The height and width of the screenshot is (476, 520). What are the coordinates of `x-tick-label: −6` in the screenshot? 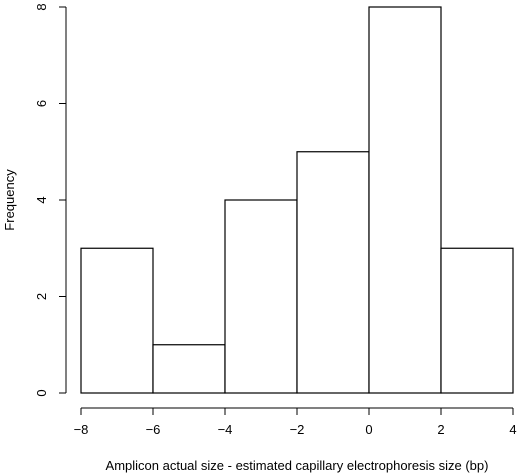 It's located at (153, 429).